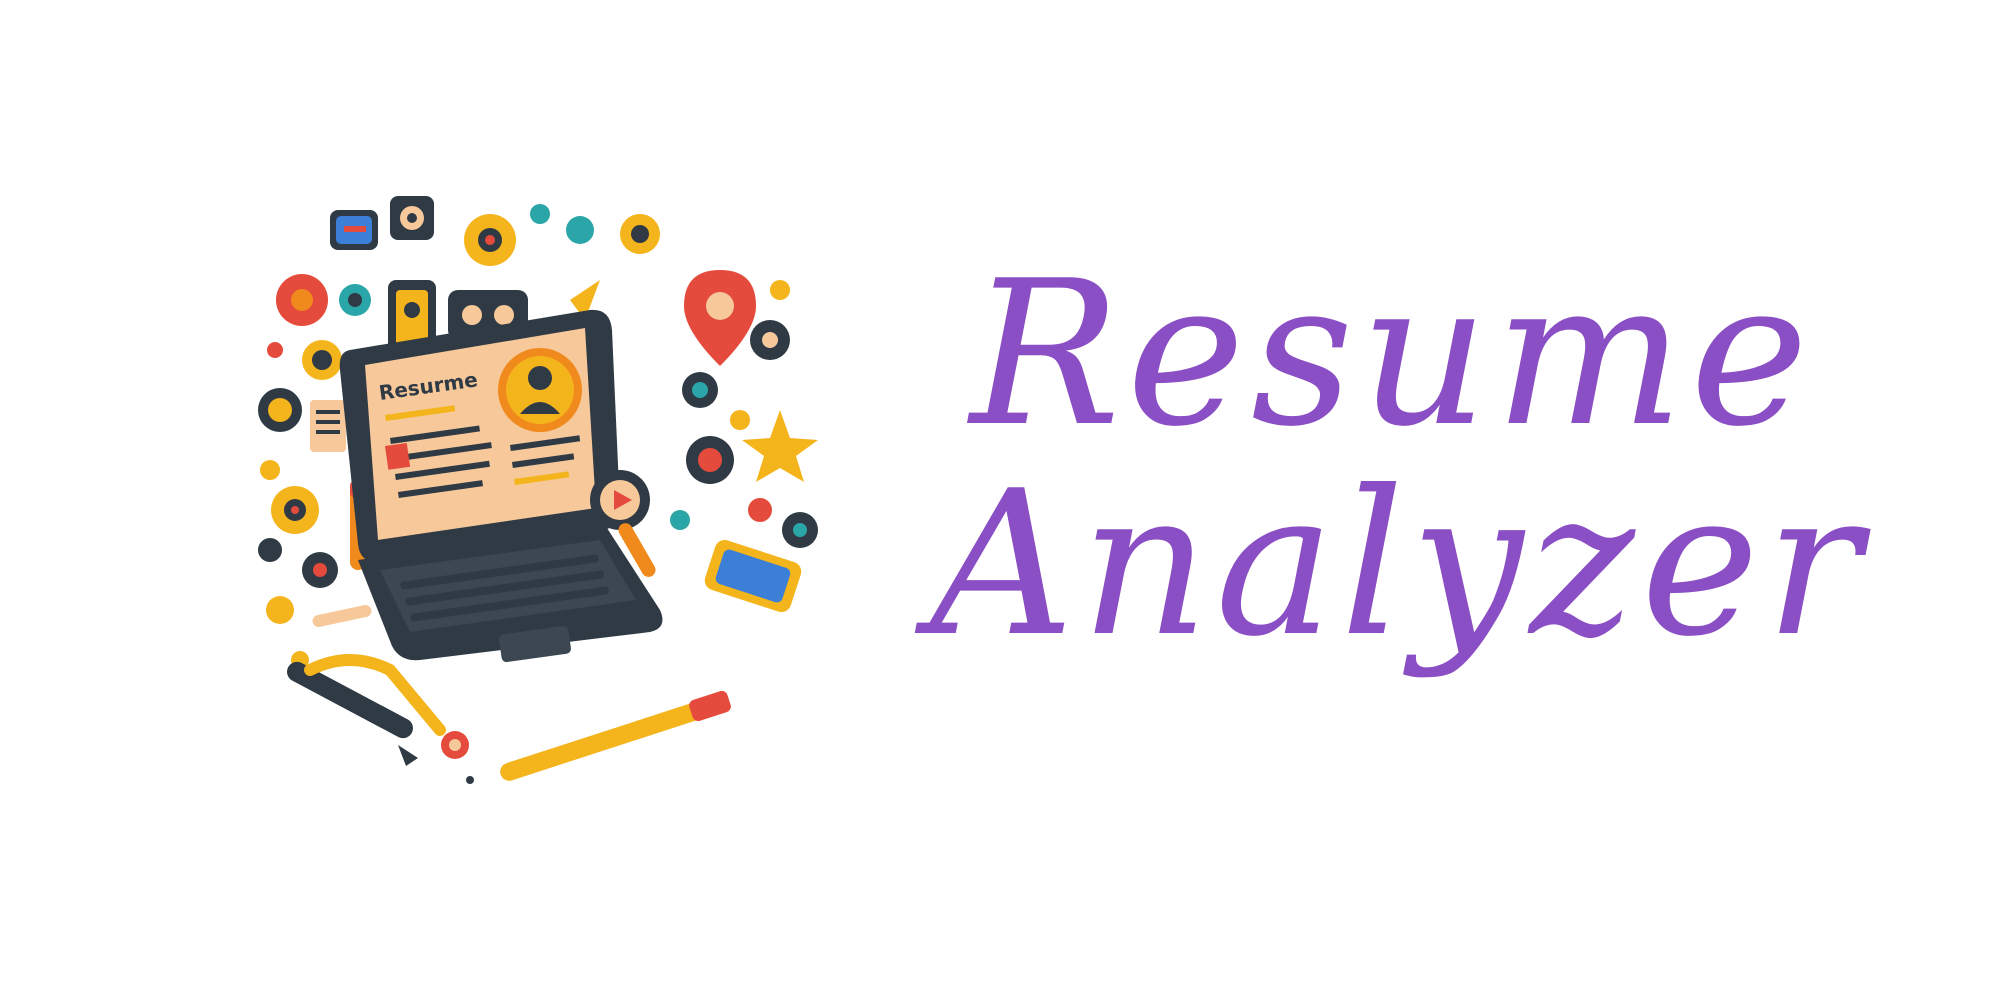 The width and height of the screenshot is (2000, 1000). What do you see at coordinates (1398, 564) in the screenshot?
I see `title-word-analyzer: Analyzer` at bounding box center [1398, 564].